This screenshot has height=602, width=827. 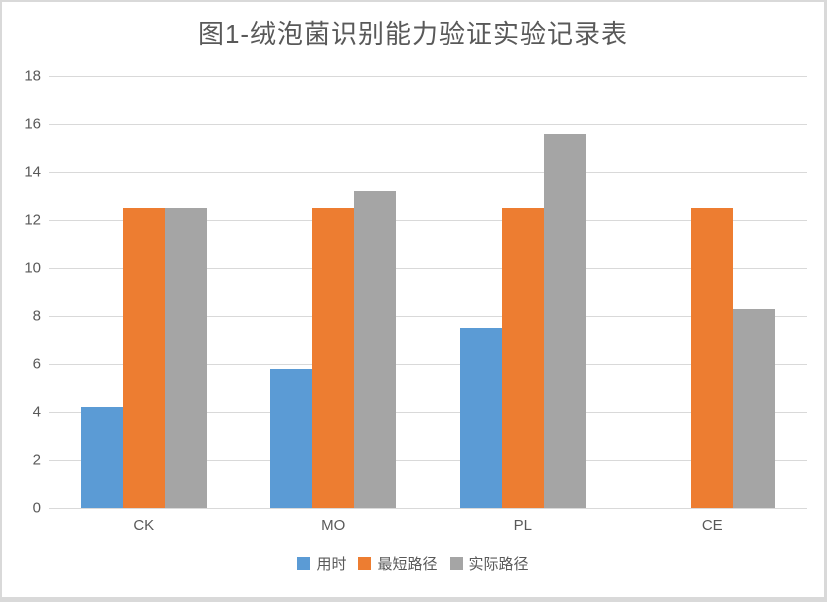 I want to click on x-tick-label-ck: CK, so click(x=144, y=525).